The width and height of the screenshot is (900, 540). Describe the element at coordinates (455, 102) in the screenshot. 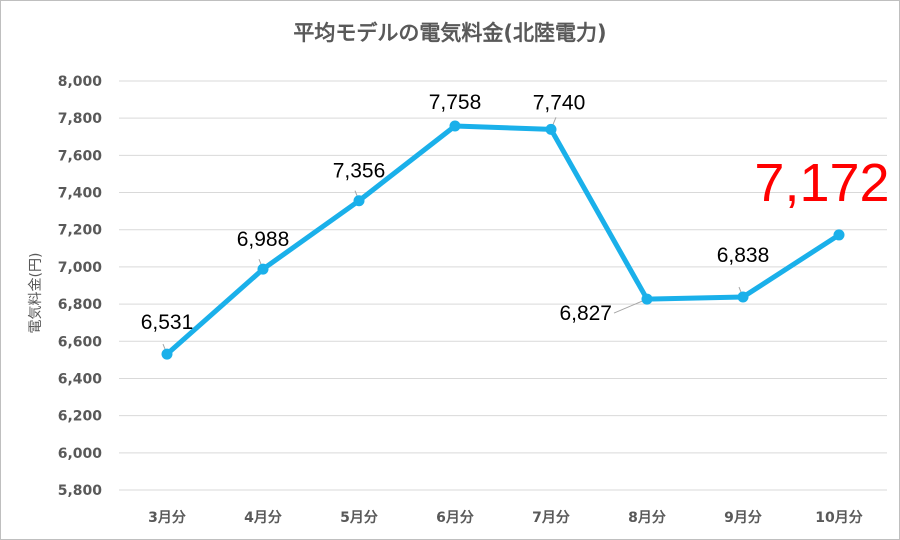

I see `data-label: 7,758` at that location.